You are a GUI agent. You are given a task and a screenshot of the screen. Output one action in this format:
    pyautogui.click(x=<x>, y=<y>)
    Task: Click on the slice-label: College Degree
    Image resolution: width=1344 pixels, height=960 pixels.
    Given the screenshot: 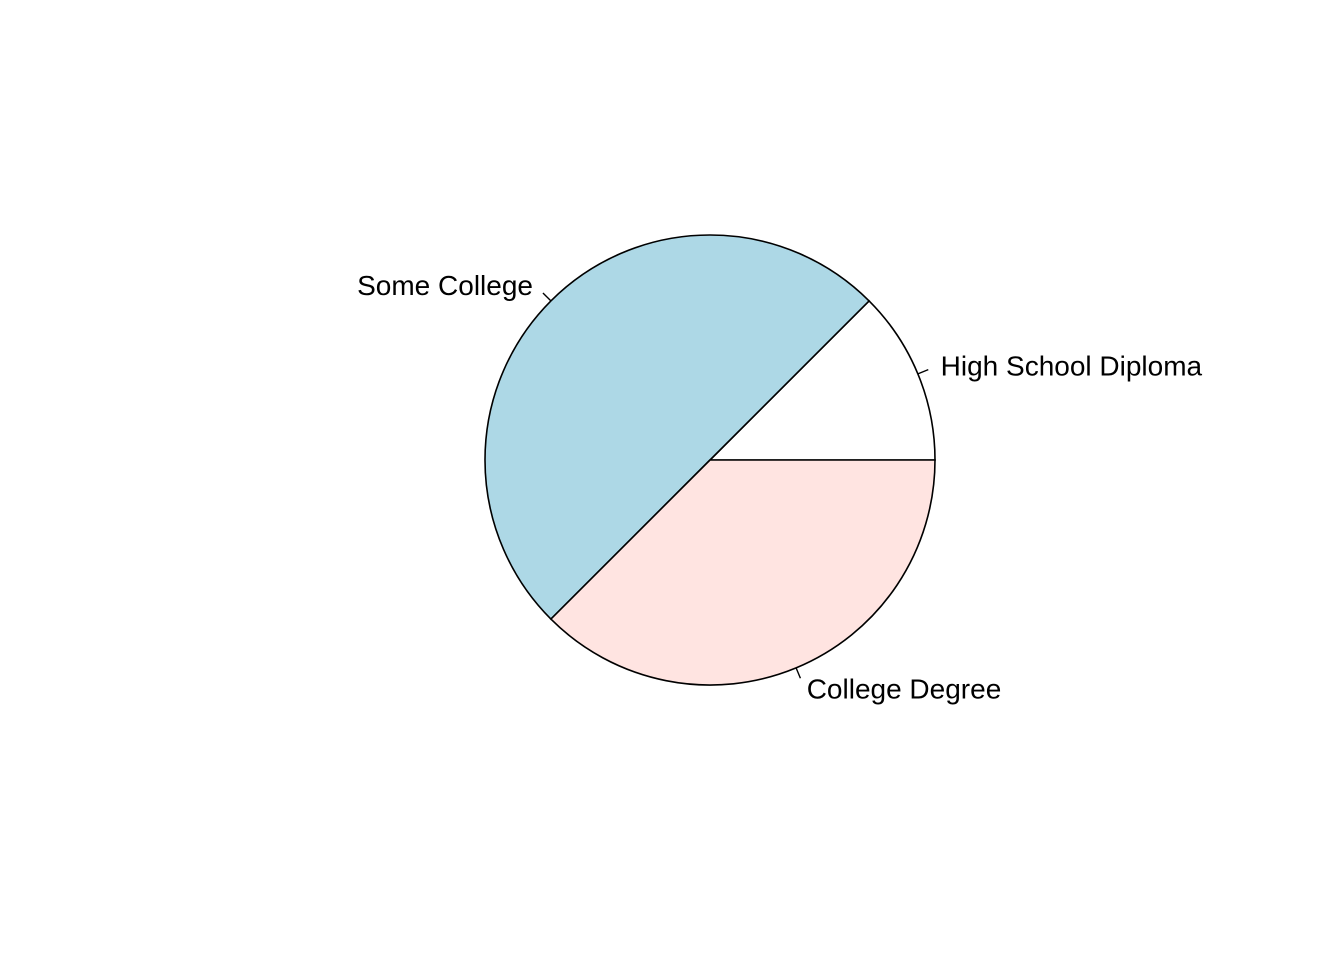 What is the action you would take?
    pyautogui.click(x=904, y=689)
    